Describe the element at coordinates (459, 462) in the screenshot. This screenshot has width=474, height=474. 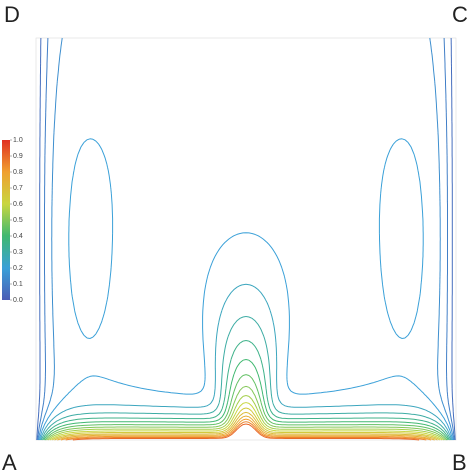
I see `corner-label: B` at that location.